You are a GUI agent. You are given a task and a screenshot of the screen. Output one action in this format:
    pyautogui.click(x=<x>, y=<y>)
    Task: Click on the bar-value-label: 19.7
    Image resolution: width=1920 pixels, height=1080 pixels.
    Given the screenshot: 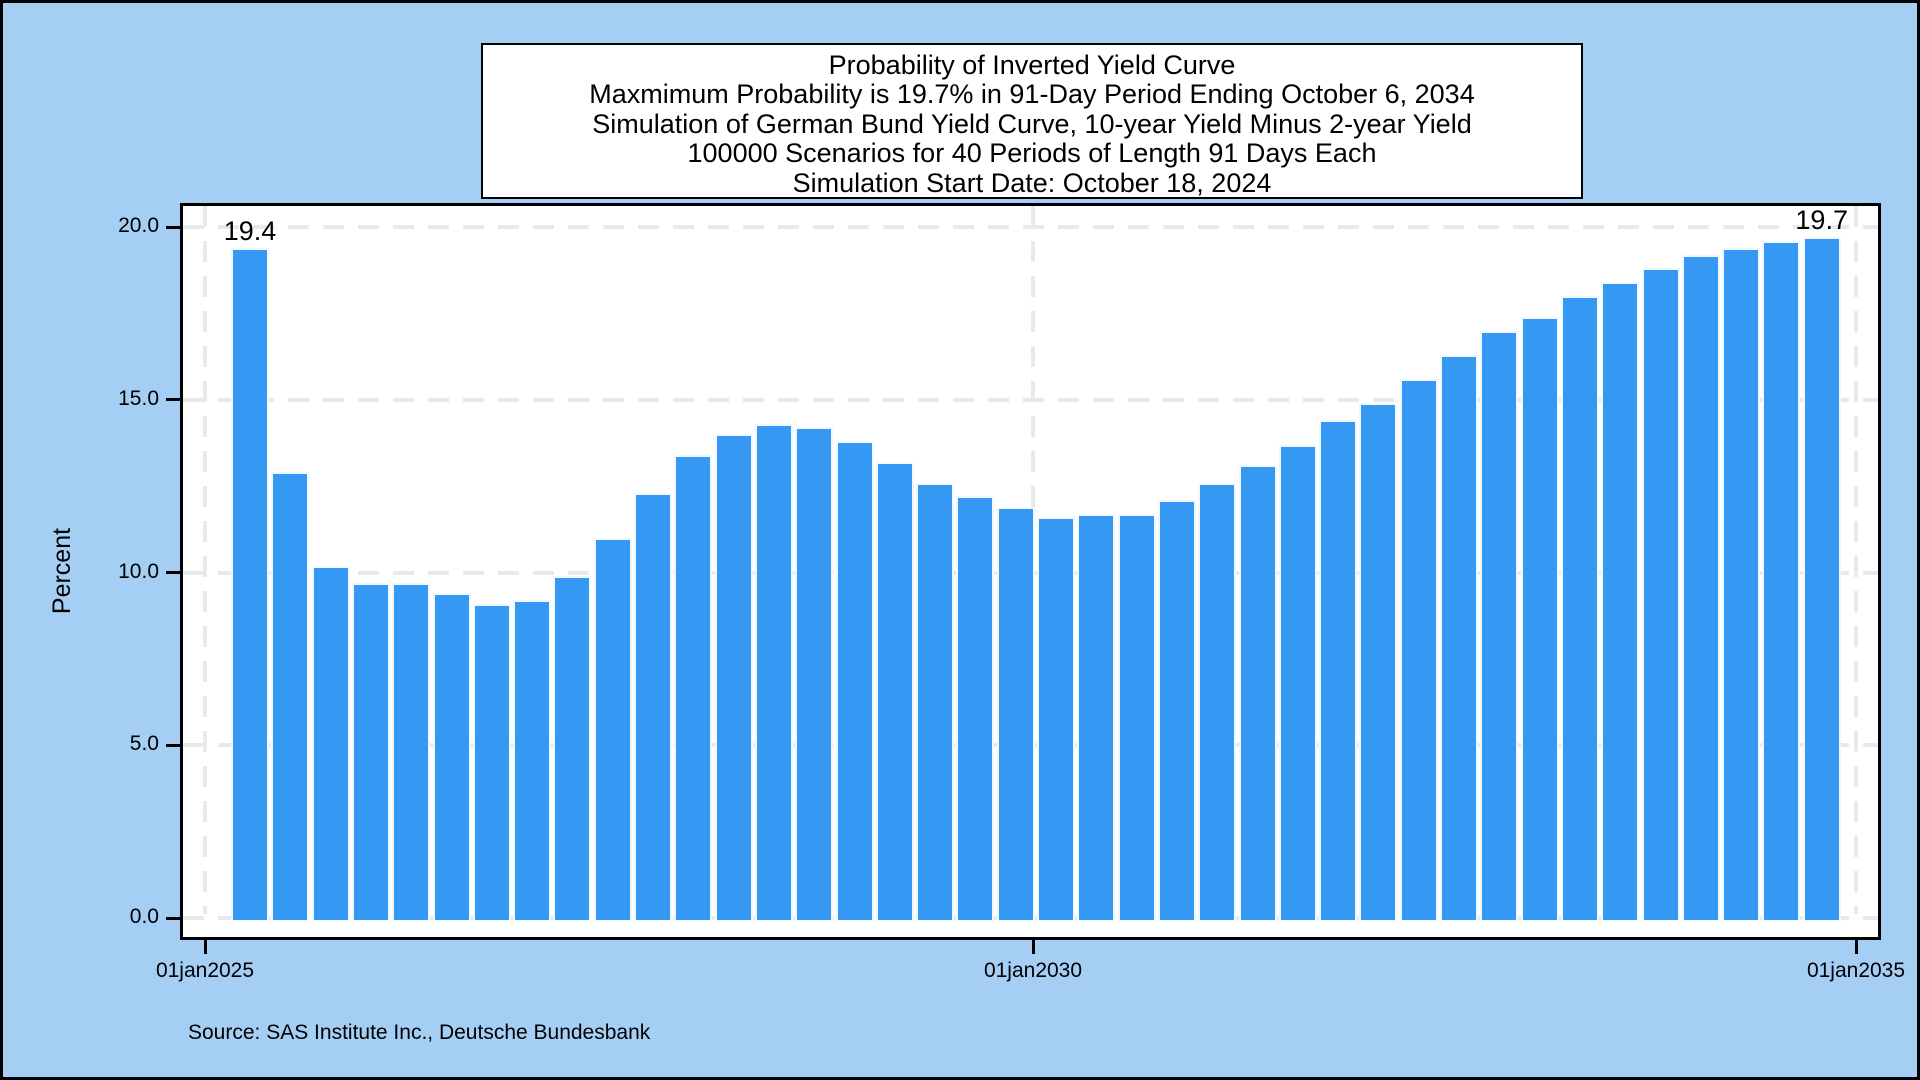 What is the action you would take?
    pyautogui.click(x=1821, y=220)
    